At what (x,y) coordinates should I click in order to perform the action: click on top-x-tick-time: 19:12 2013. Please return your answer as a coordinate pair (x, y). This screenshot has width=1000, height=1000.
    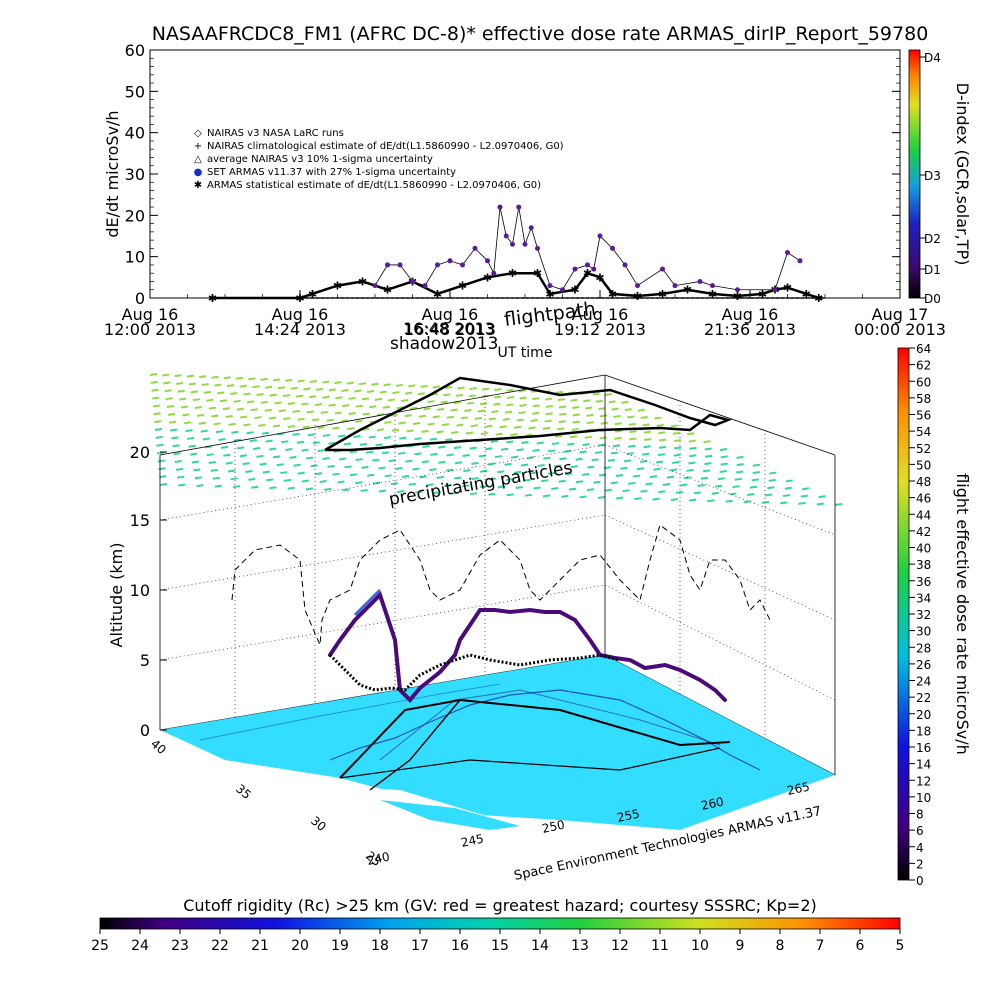
    Looking at the image, I should click on (600, 329).